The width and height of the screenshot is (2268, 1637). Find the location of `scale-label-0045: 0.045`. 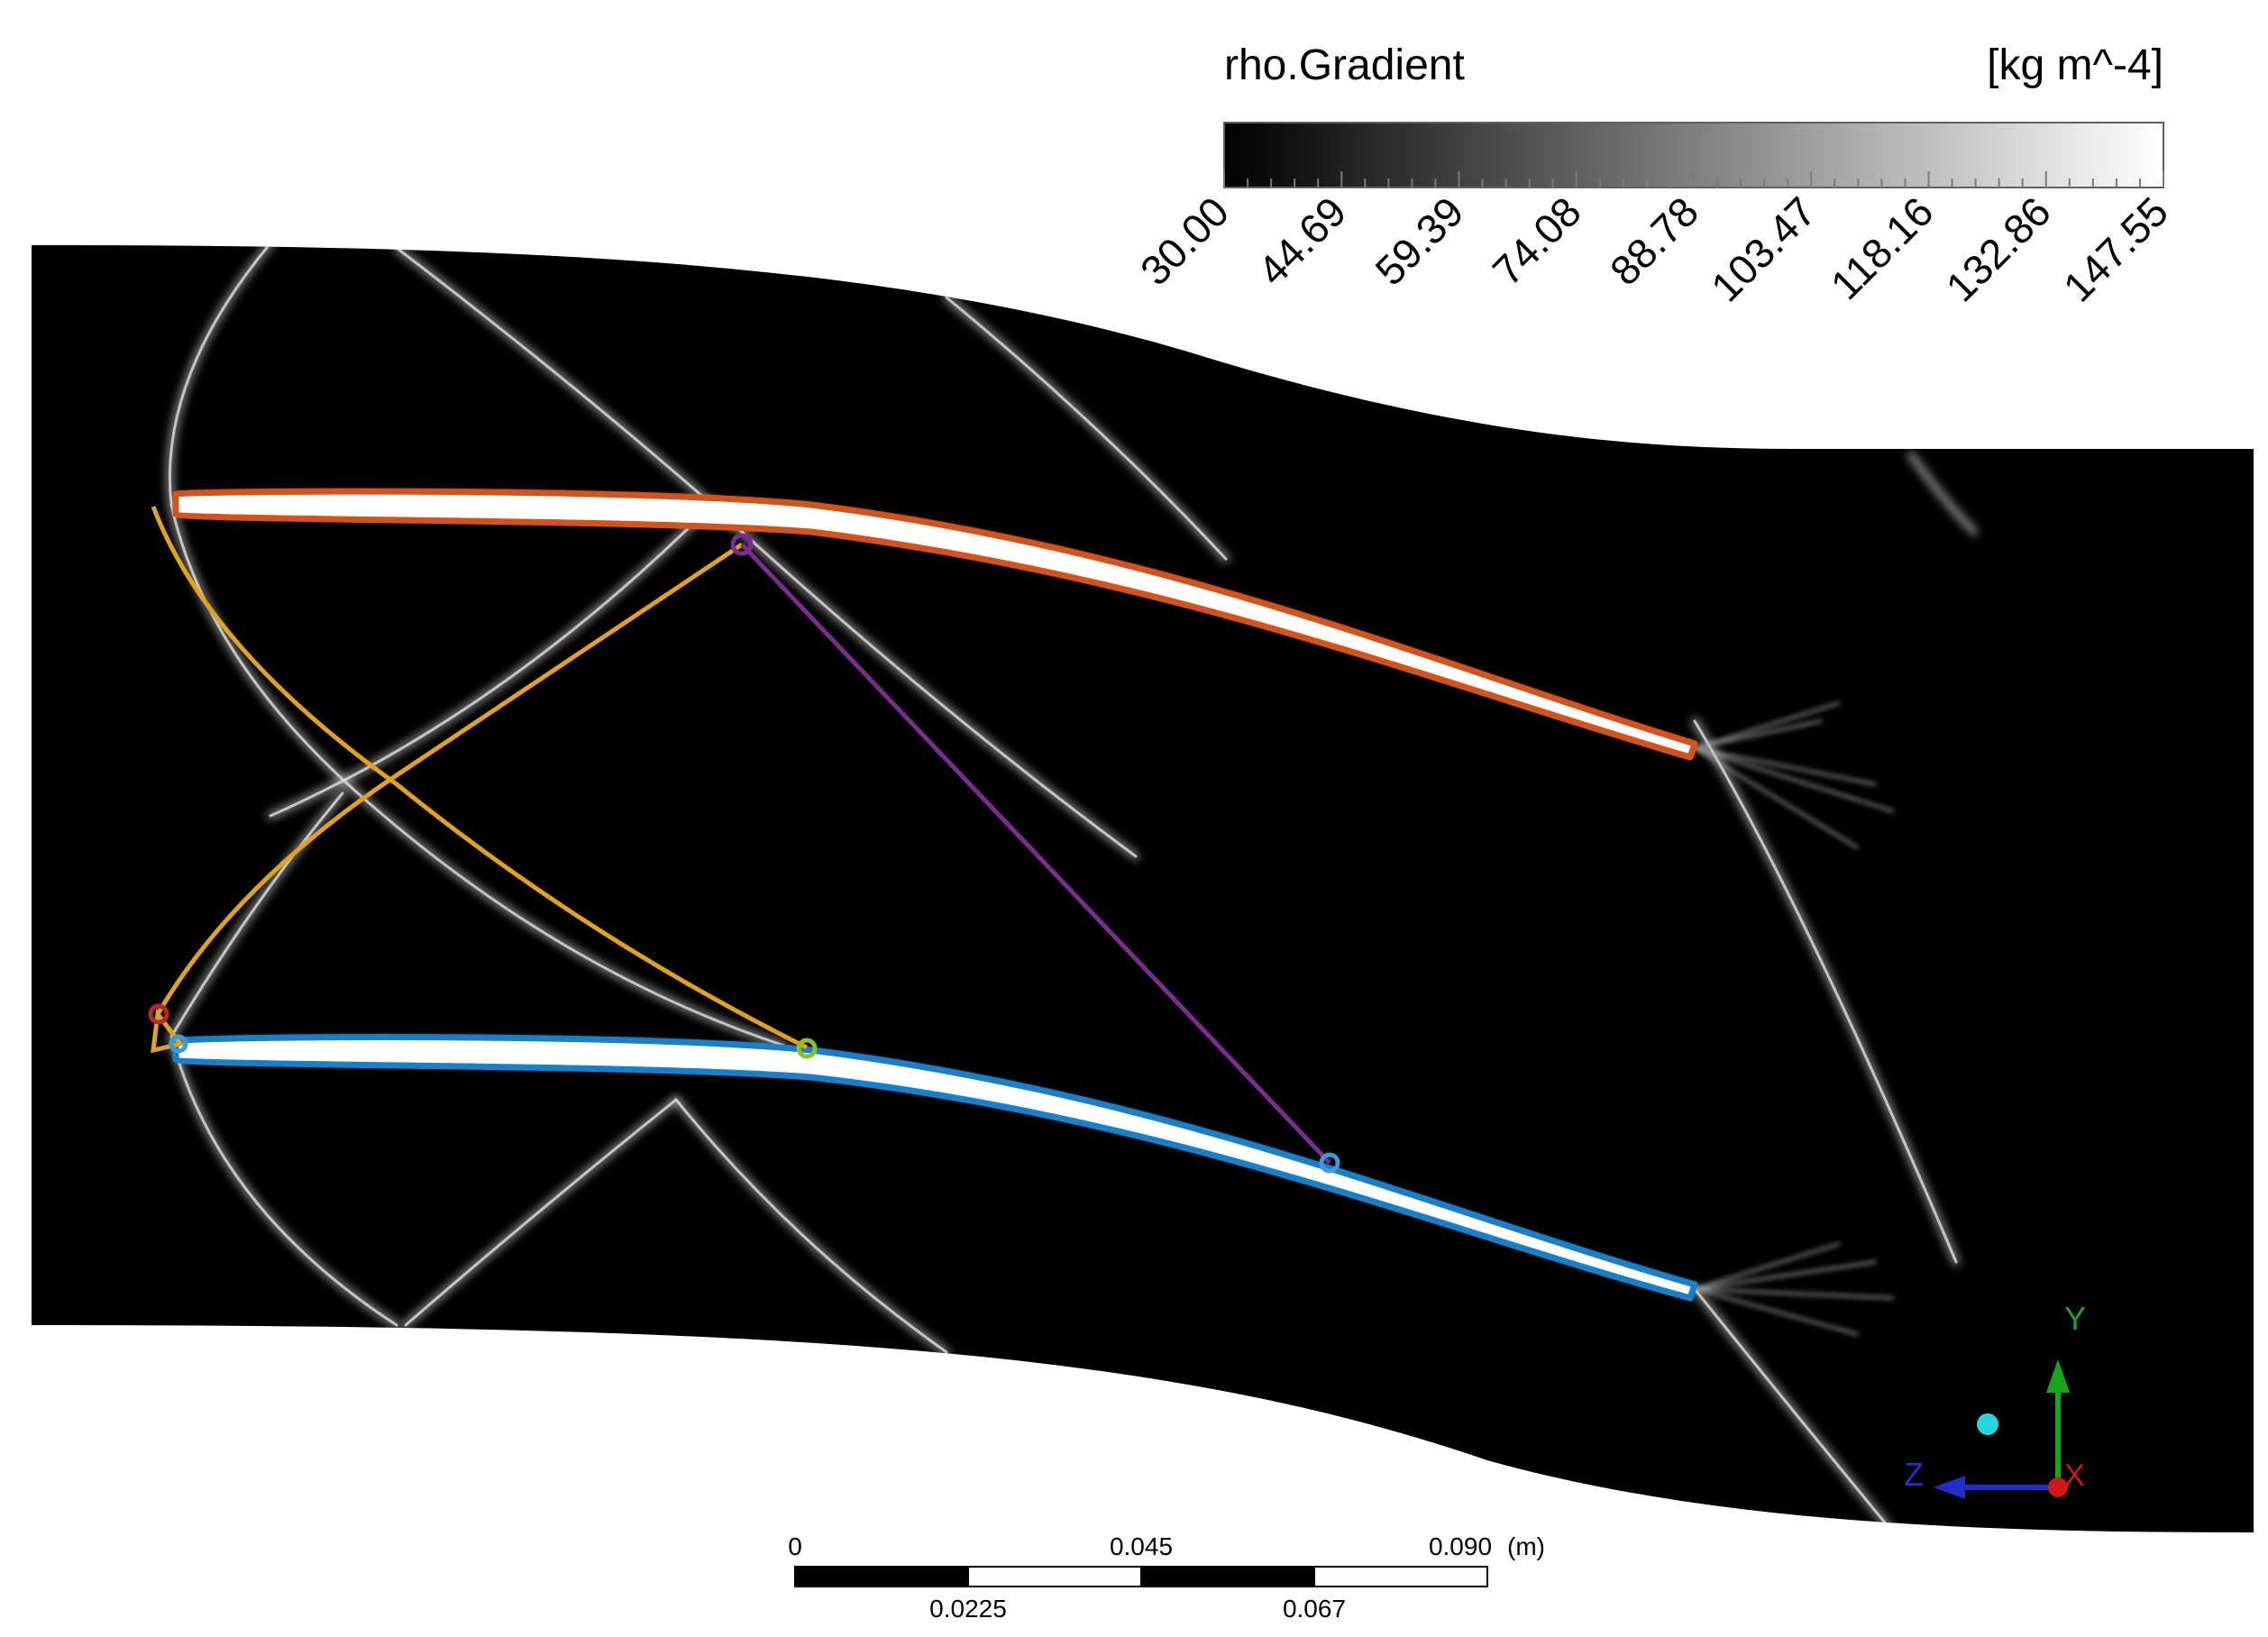

scale-label-0045: 0.045 is located at coordinates (1142, 1546).